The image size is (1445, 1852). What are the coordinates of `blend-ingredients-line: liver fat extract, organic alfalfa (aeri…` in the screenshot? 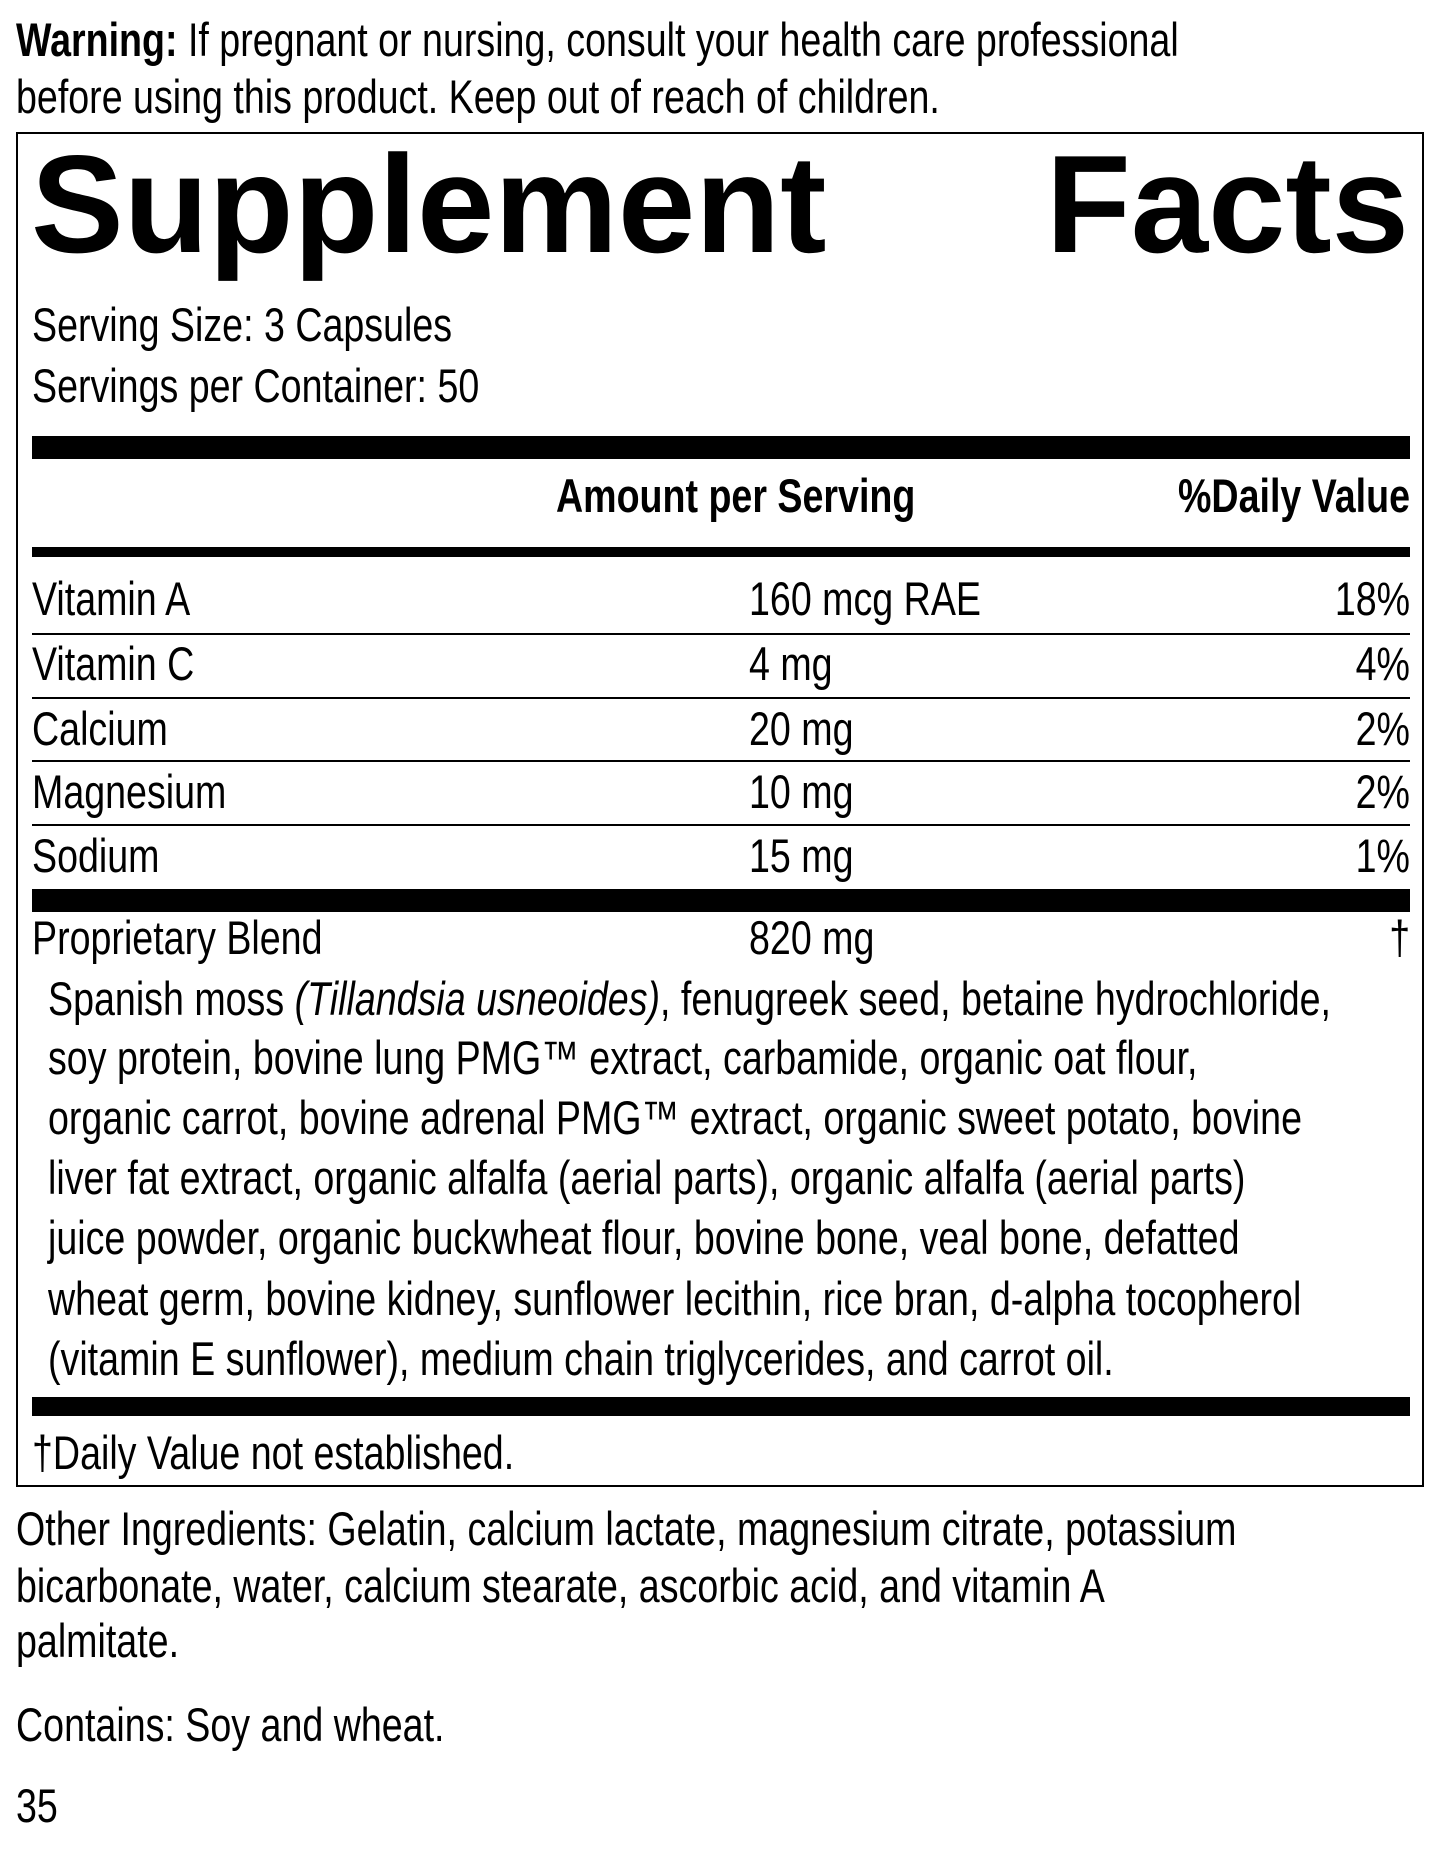 It's located at (647, 1177).